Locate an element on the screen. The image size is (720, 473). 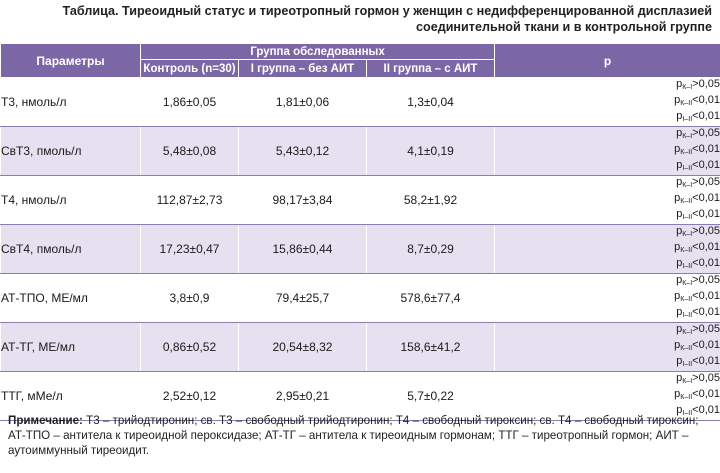
param-cell: СвТ4, пмоль/л is located at coordinates (70, 249).